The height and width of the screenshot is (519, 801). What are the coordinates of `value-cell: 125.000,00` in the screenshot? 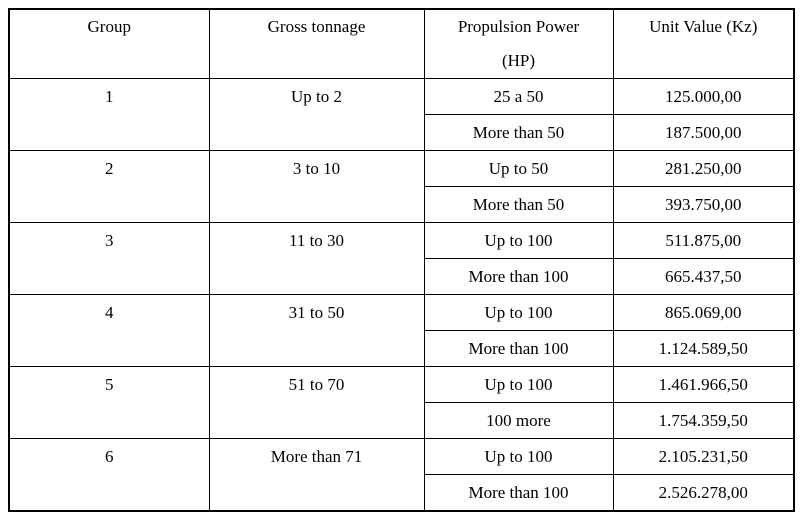 It's located at (703, 96).